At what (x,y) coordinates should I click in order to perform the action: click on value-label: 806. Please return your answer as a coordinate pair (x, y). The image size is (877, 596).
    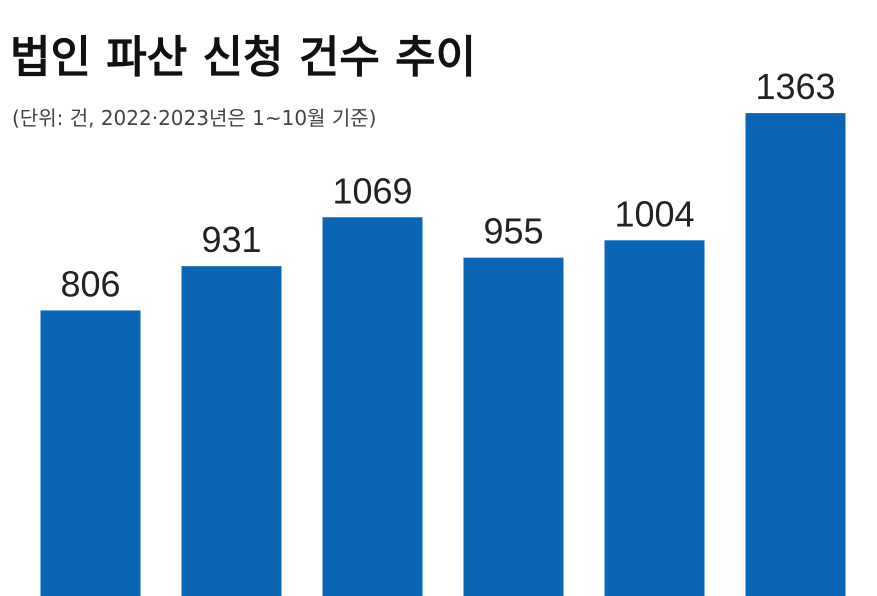
    Looking at the image, I should click on (90, 283).